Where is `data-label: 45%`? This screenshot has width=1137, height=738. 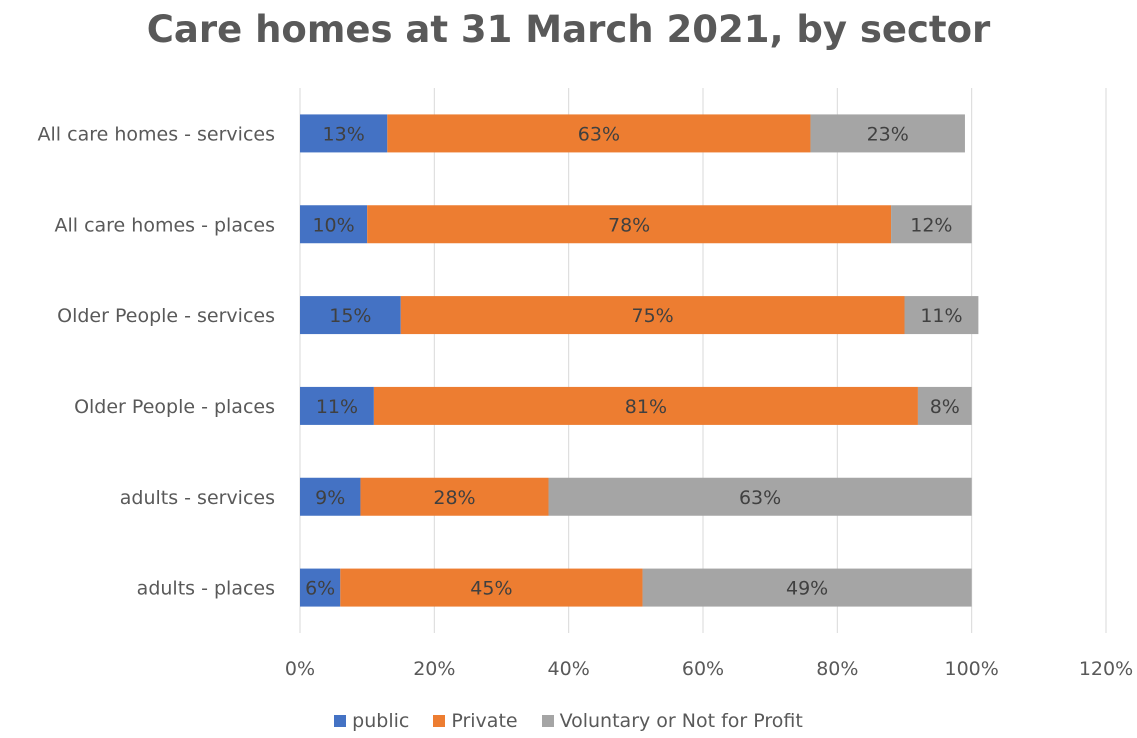
data-label: 45% is located at coordinates (491, 589).